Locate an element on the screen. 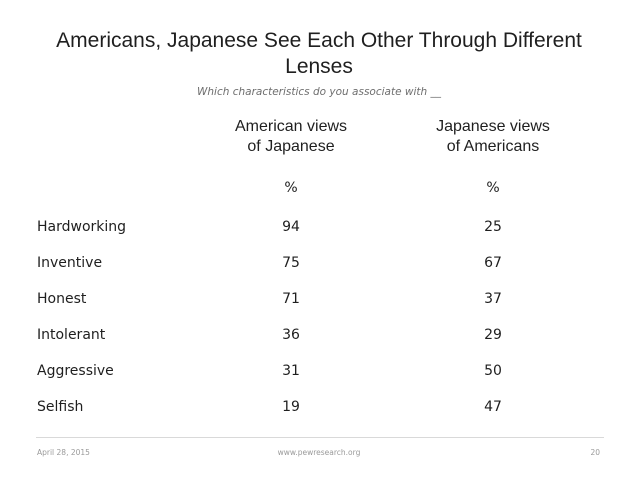 This screenshot has height=479, width=638. table-row: Intolerant 36 29 is located at coordinates (319, 339).